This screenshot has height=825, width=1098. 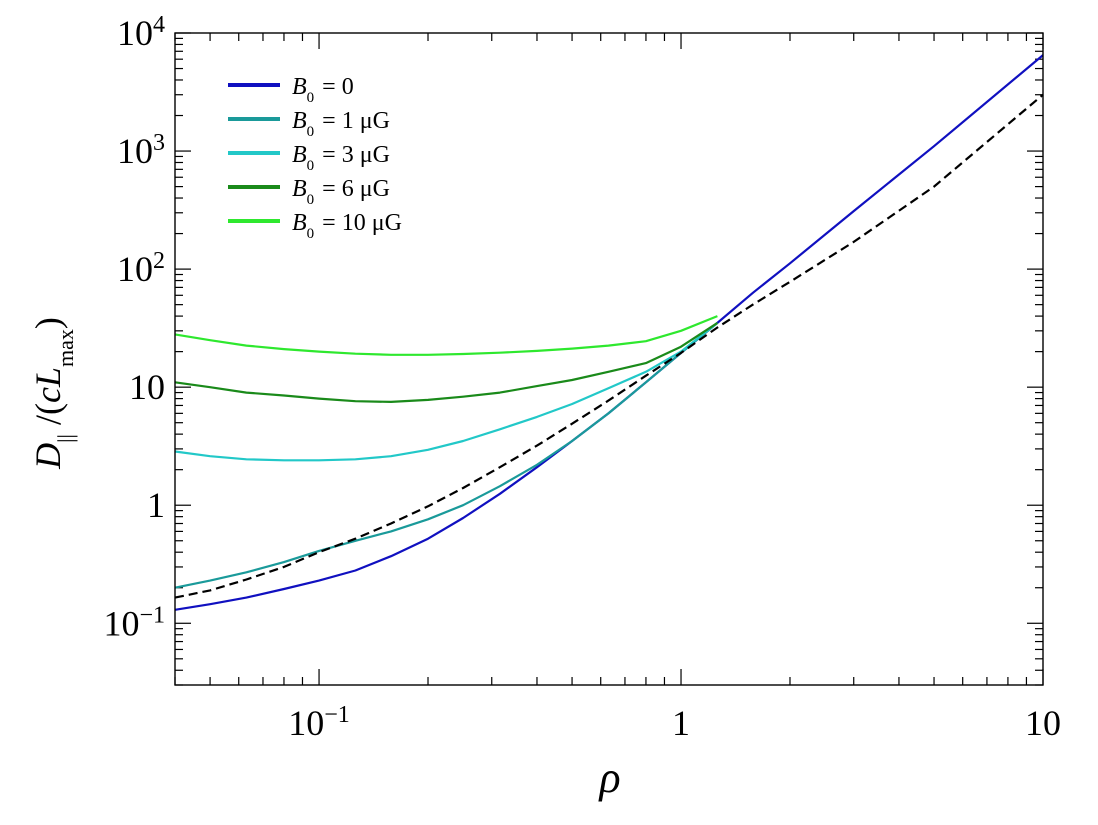 What do you see at coordinates (141, 32) in the screenshot?
I see `y-tick-label: 10⁴` at bounding box center [141, 32].